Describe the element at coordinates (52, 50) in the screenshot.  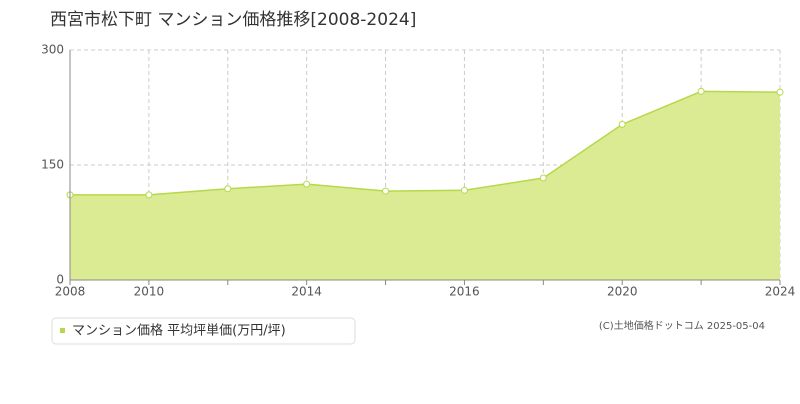
I see `y-tick-label: 300` at that location.